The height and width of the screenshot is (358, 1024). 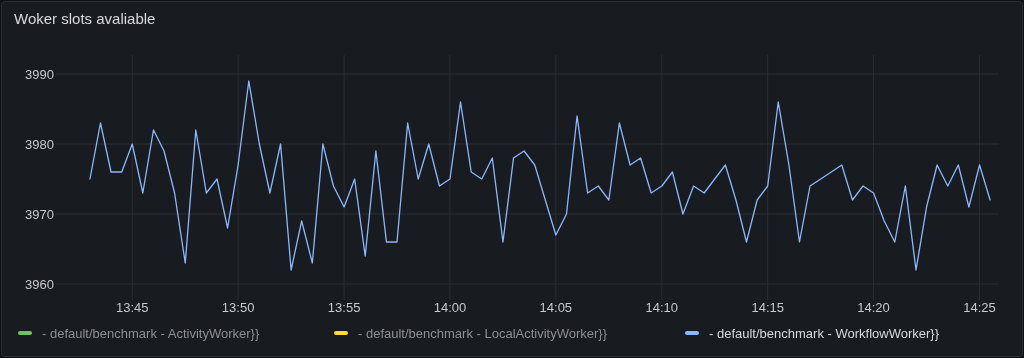 I want to click on x-tick-label: 14:05, so click(x=556, y=307).